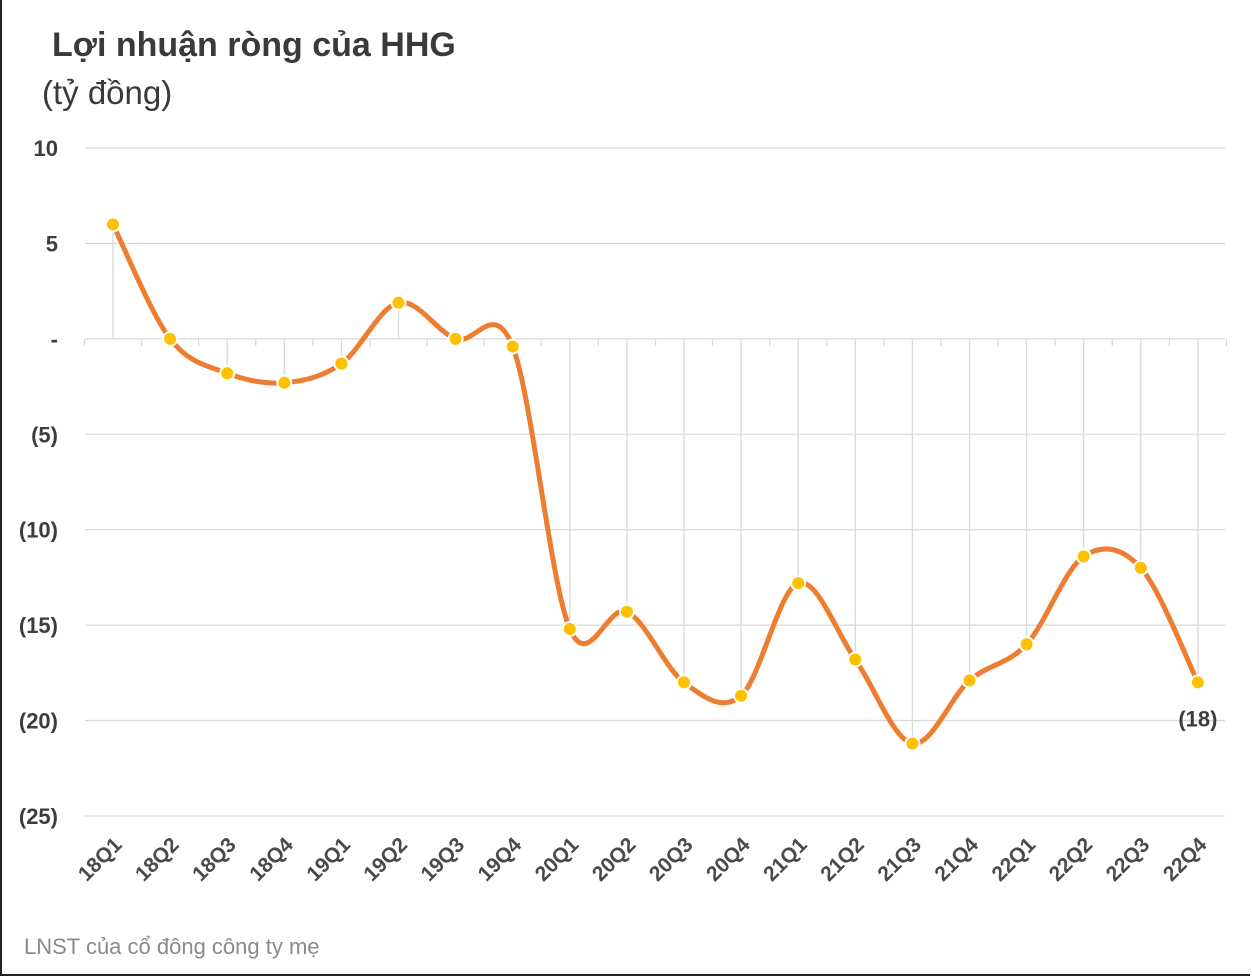 The image size is (1252, 978). I want to click on x-tick-label: 20Q4, so click(728, 859).